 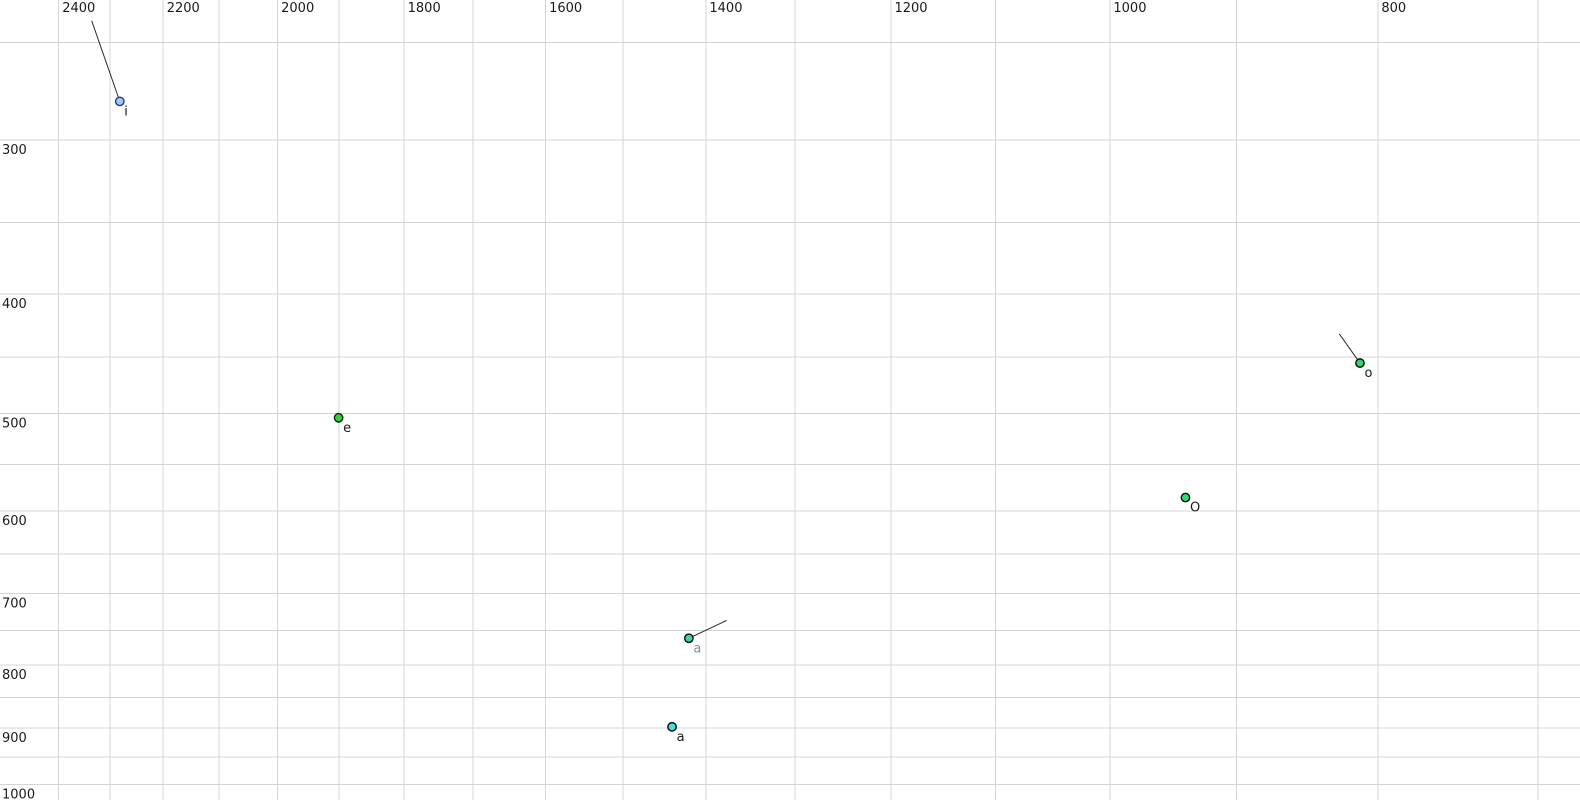 What do you see at coordinates (910, 8) in the screenshot?
I see `x-tick-label-1200: 1200` at bounding box center [910, 8].